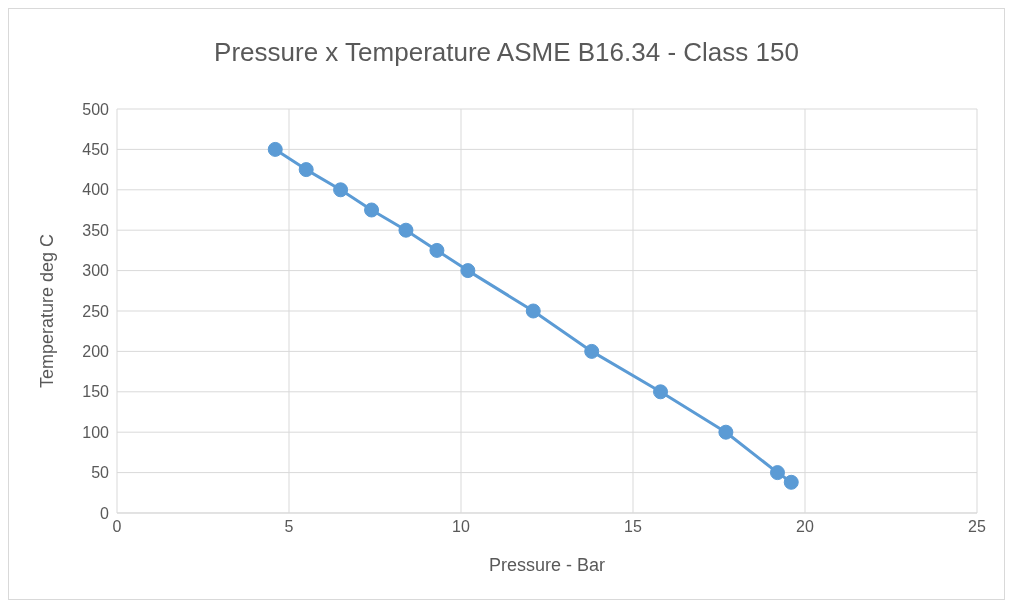 The height and width of the screenshot is (605, 1011). I want to click on y-tick-label: 200, so click(96, 352).